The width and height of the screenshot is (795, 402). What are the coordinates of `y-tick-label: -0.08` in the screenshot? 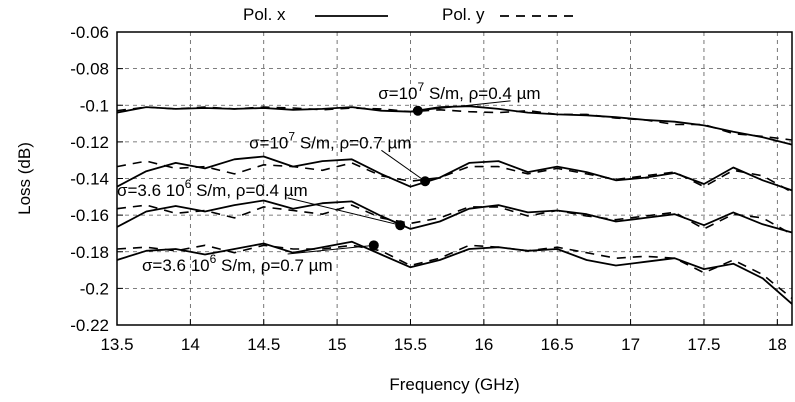 It's located at (89, 69).